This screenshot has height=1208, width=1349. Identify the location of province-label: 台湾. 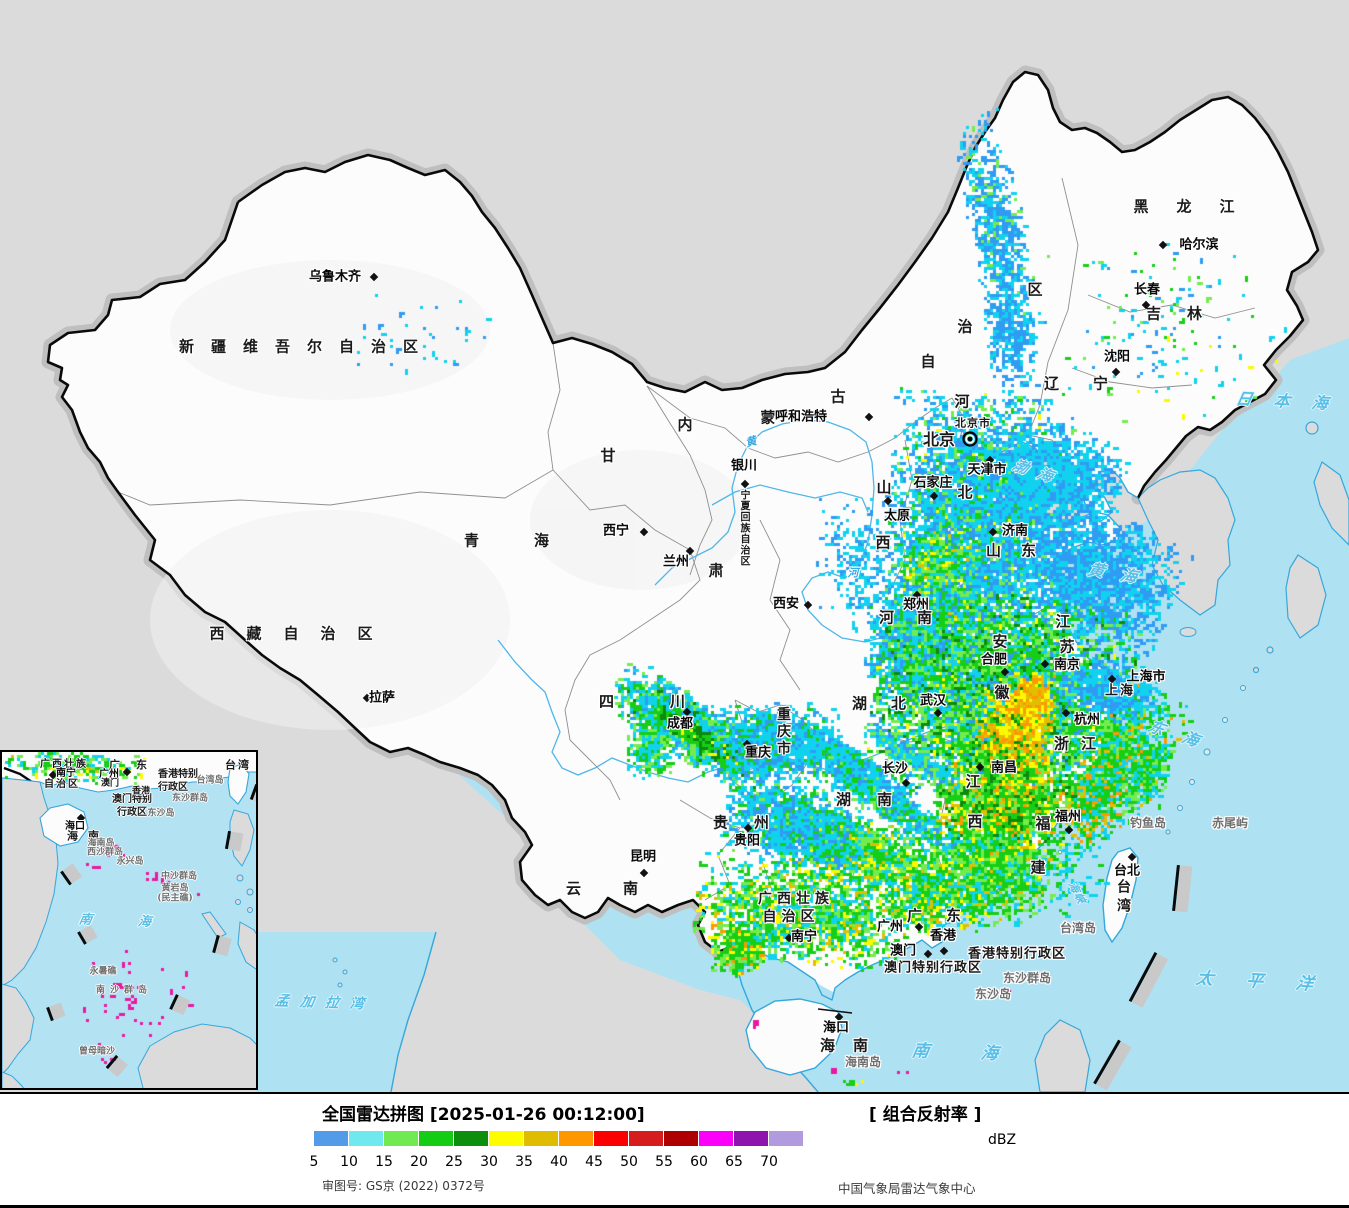
(1123, 898).